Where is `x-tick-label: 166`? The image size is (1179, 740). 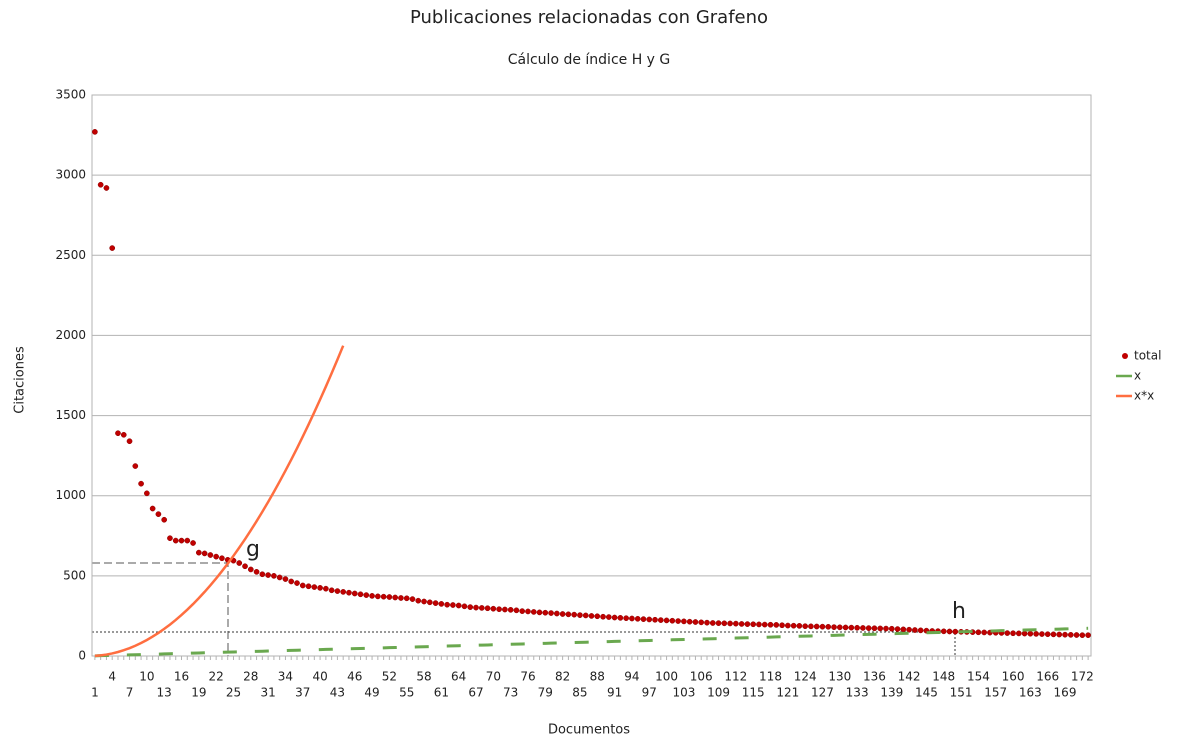
x-tick-label: 166 is located at coordinates (1047, 677).